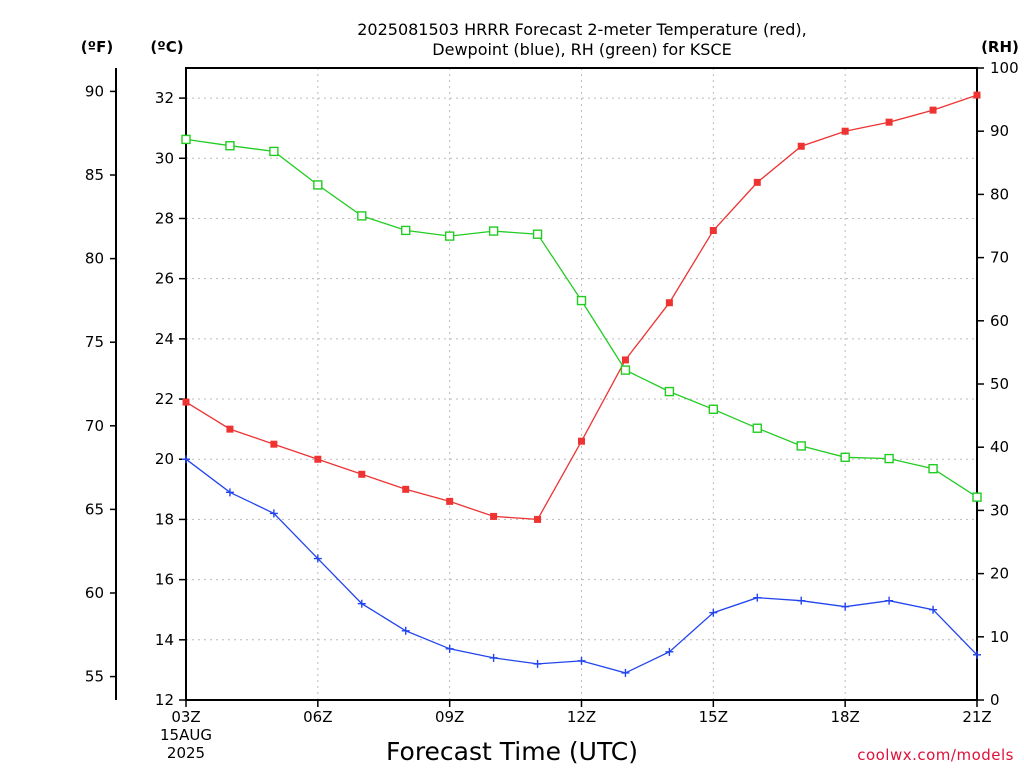  Describe the element at coordinates (844, 717) in the screenshot. I see `x-tick-label: 18Z` at that location.